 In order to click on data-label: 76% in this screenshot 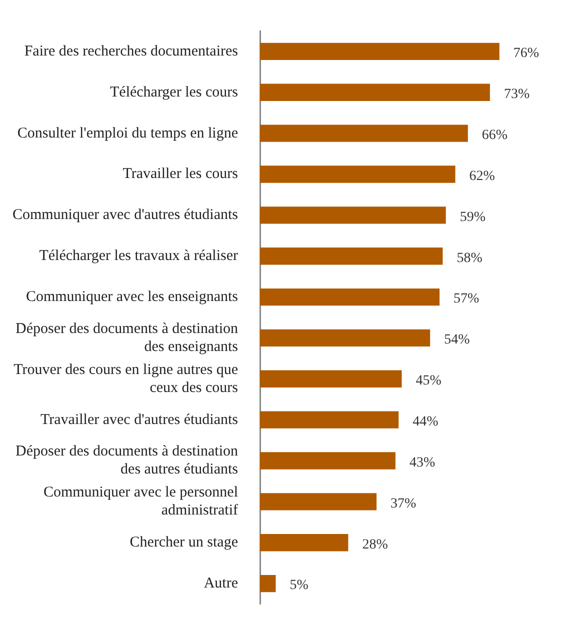, I will do `click(526, 54)`.